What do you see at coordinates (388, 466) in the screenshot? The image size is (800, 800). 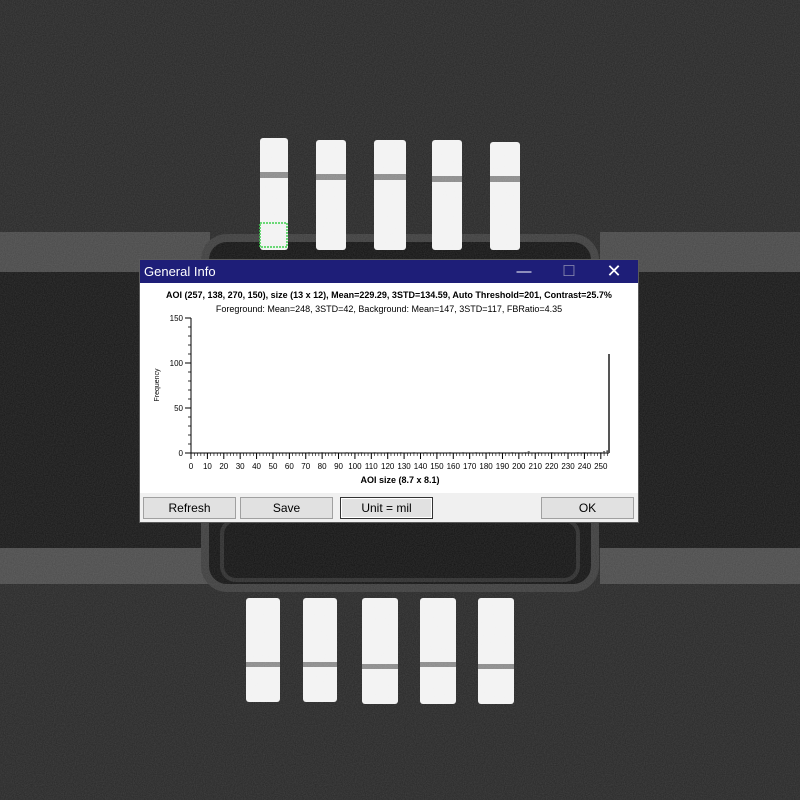 I see `x-tick-label: 120` at bounding box center [388, 466].